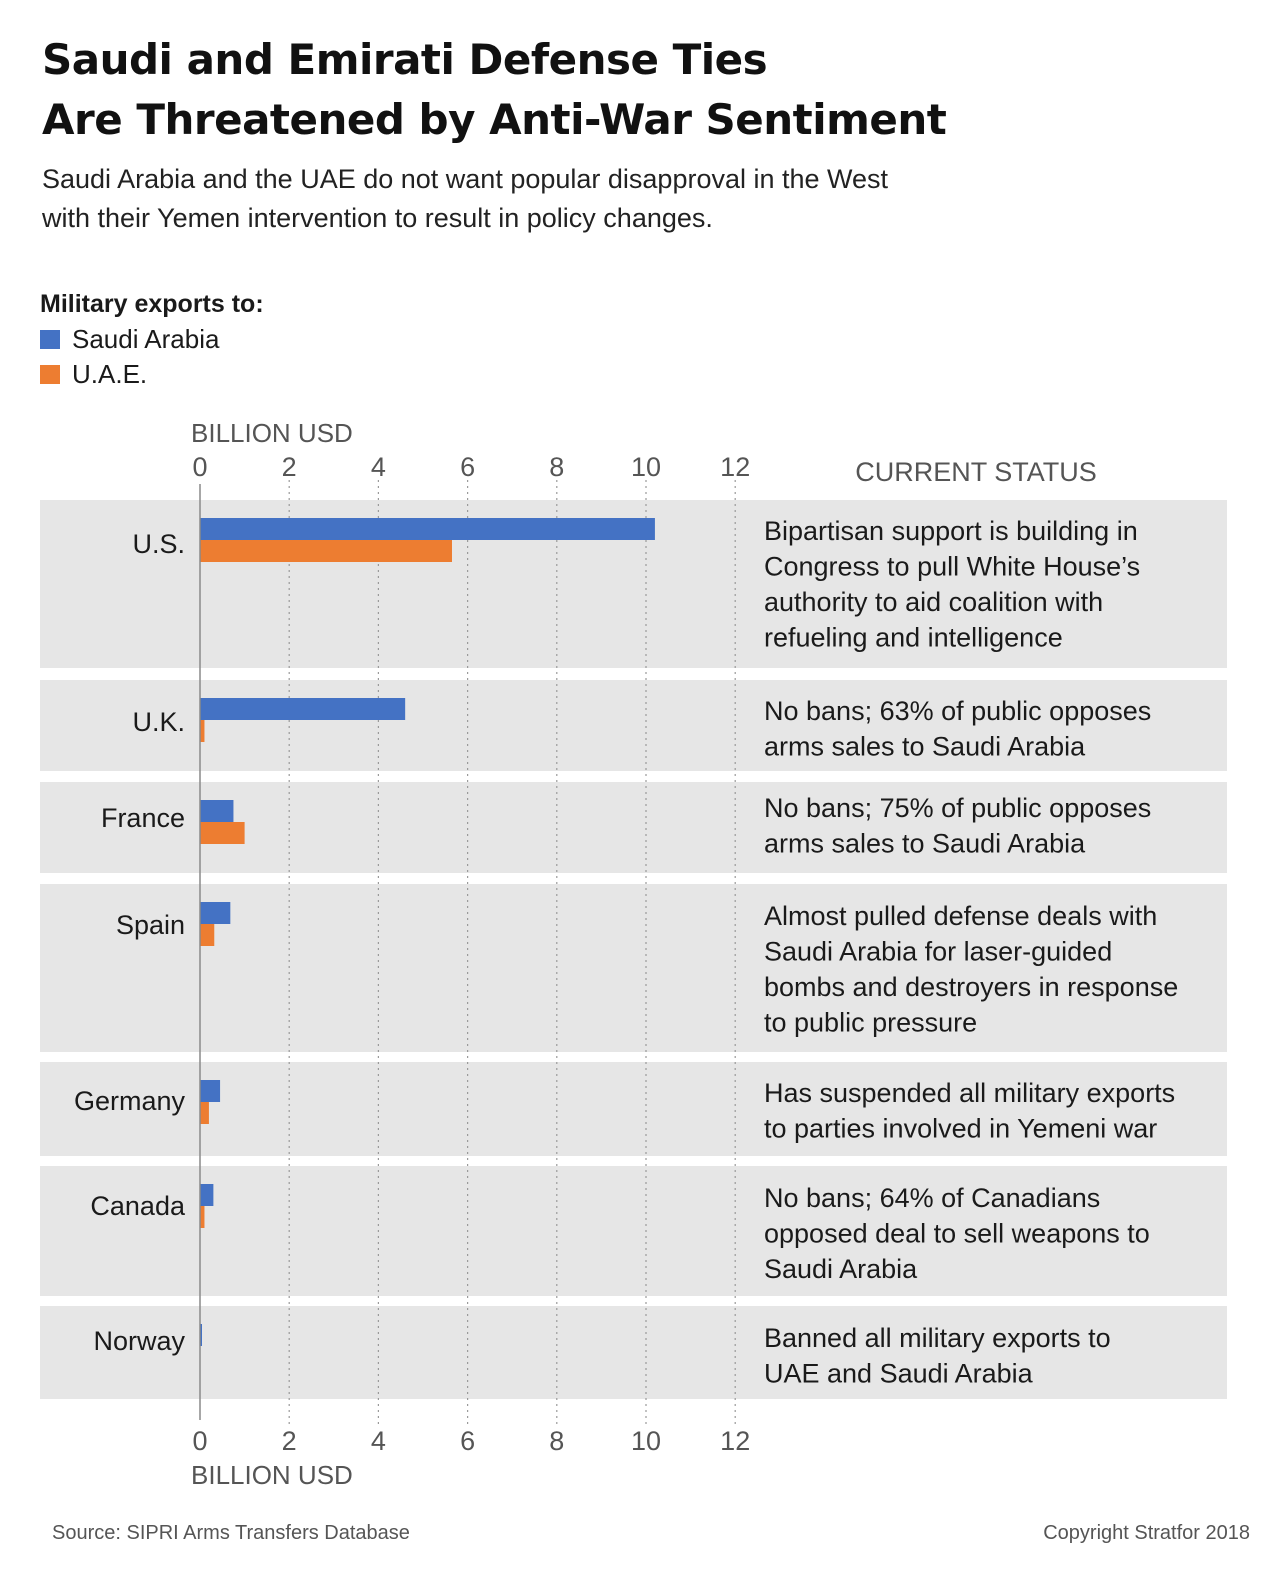 Image resolution: width=1280 pixels, height=1586 pixels. What do you see at coordinates (130, 1101) in the screenshot?
I see `country-label-germany: Germany` at bounding box center [130, 1101].